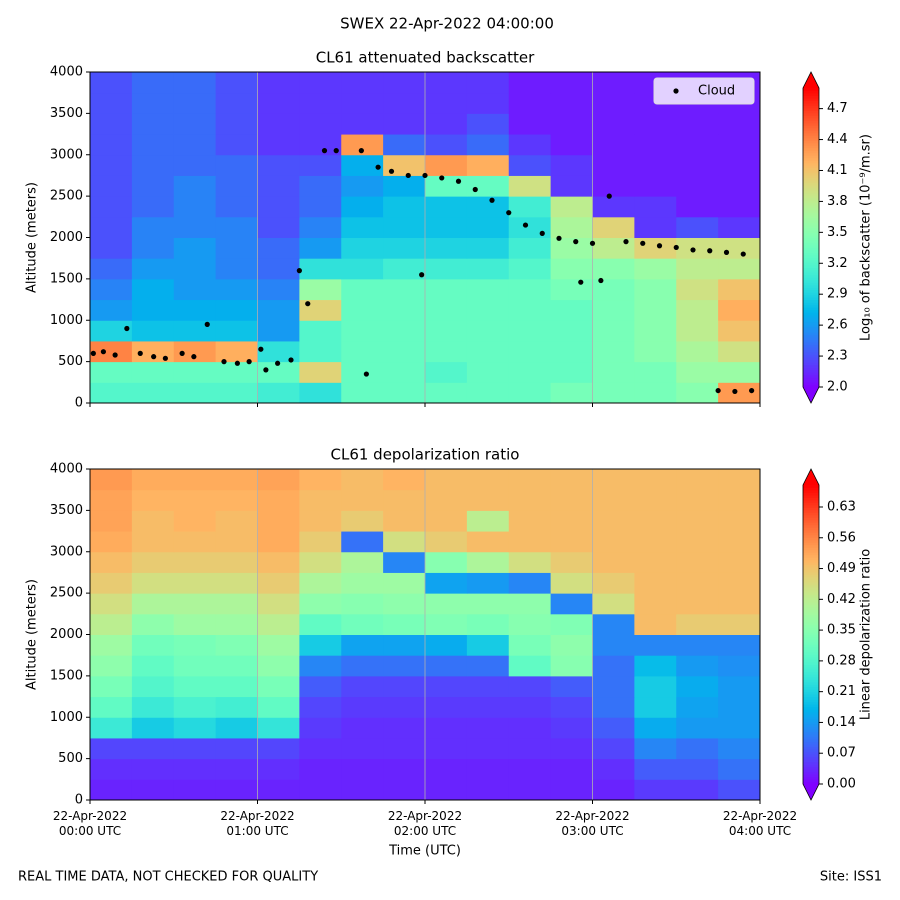 The image size is (900, 900). What do you see at coordinates (841, 753) in the screenshot?
I see `colorbar-tick-label: 0.07` at bounding box center [841, 753].